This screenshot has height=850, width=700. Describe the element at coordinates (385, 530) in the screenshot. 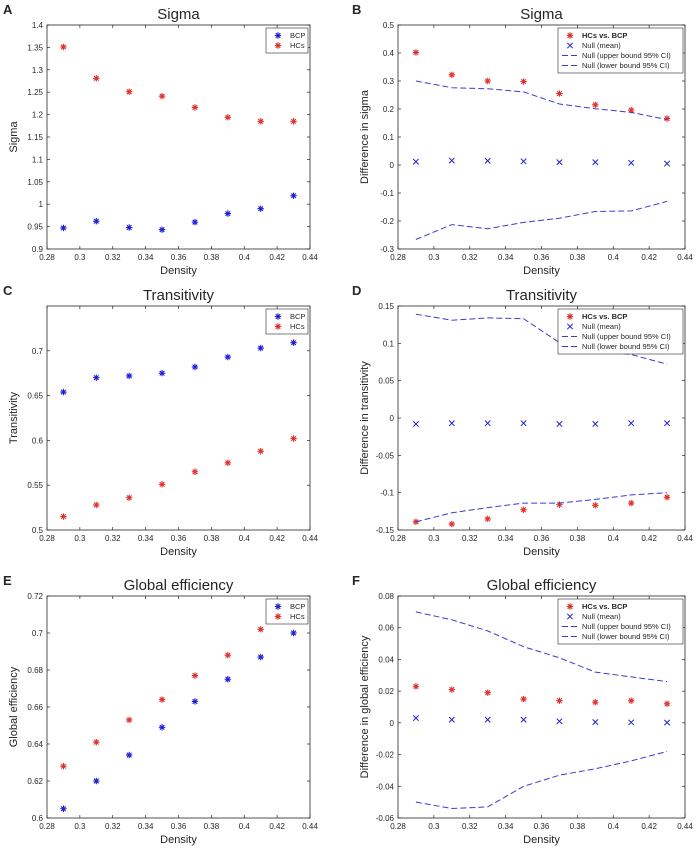

I see `y-tick-label-d: -0.15` at that location.